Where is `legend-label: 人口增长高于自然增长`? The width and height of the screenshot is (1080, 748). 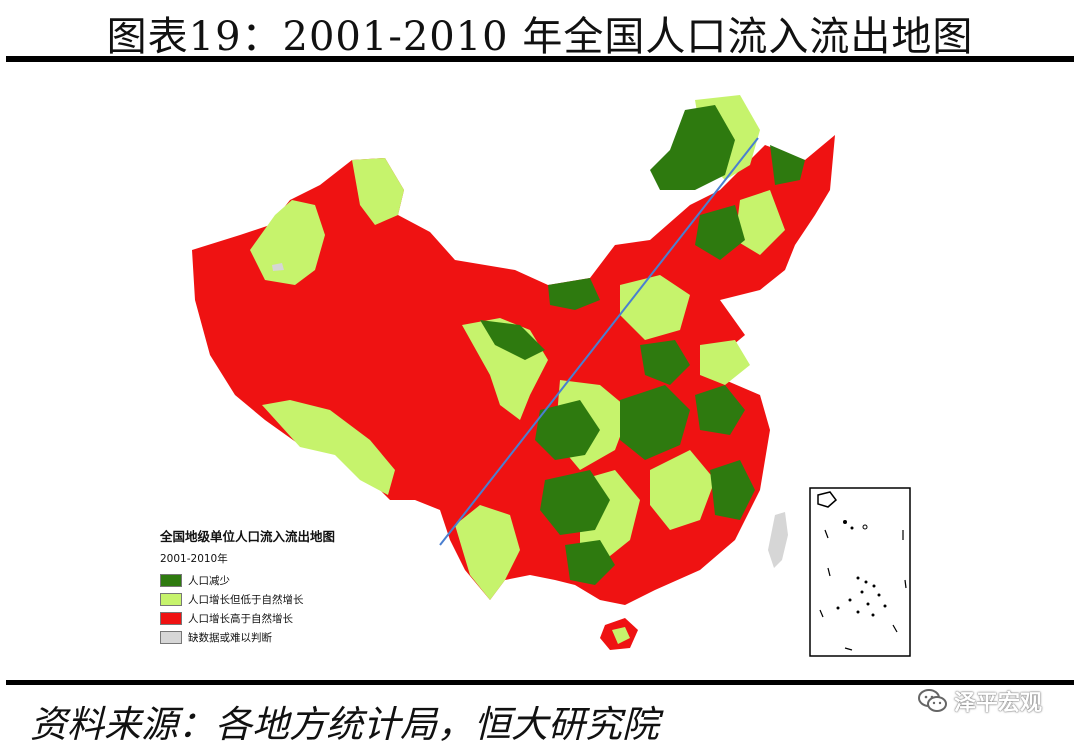 legend-label: 人口增长高于自然增长 is located at coordinates (240, 619).